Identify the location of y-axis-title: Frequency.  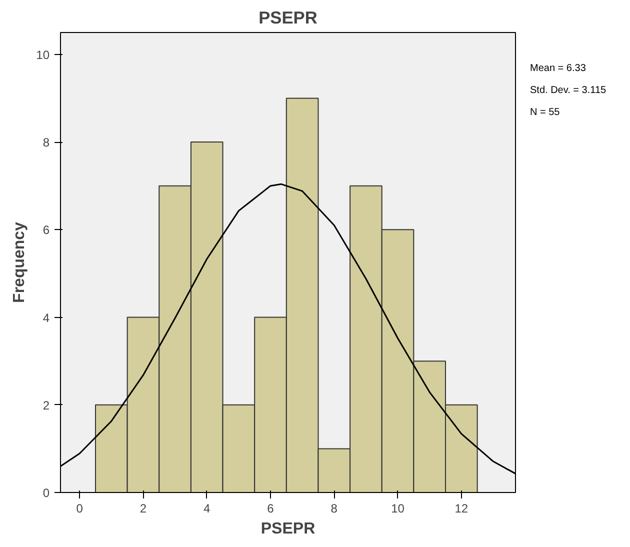
(19, 262).